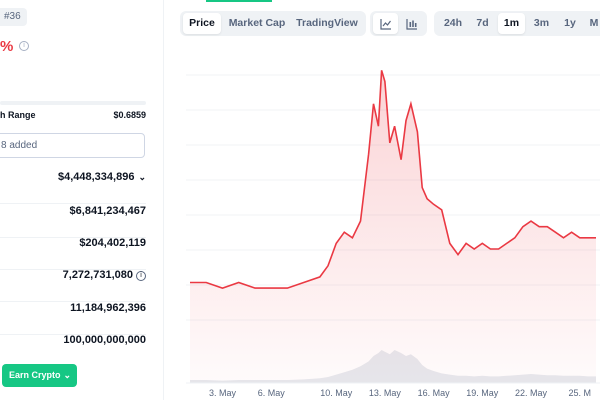 Image resolution: width=600 pixels, height=400 pixels. I want to click on active-section-indicator, so click(239, 1).